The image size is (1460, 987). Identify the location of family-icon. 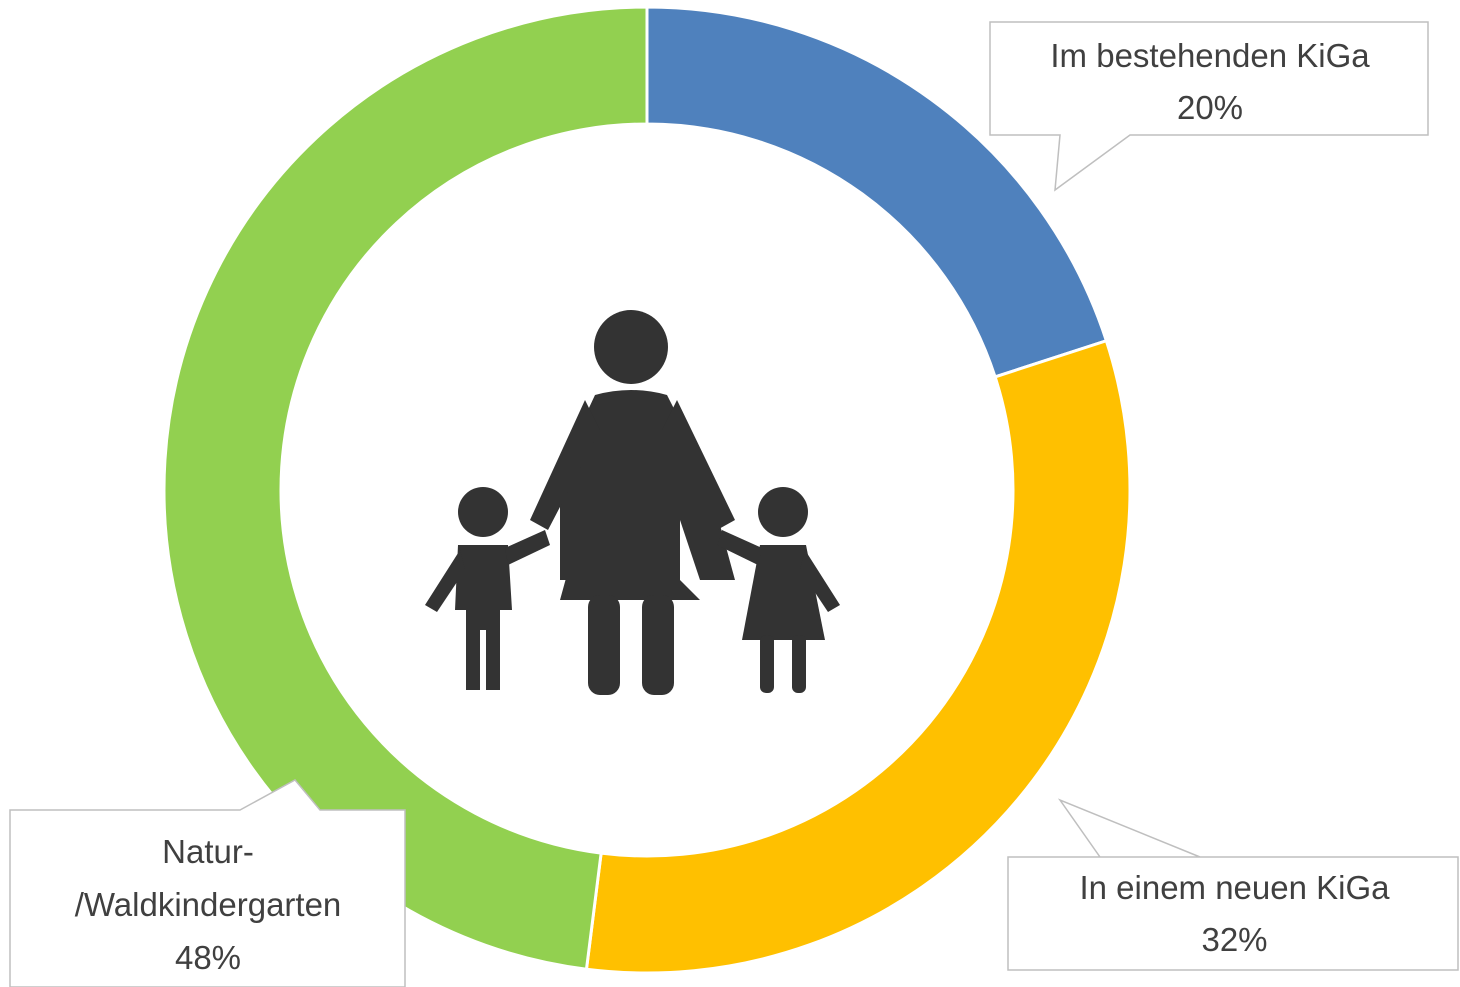
(632, 502).